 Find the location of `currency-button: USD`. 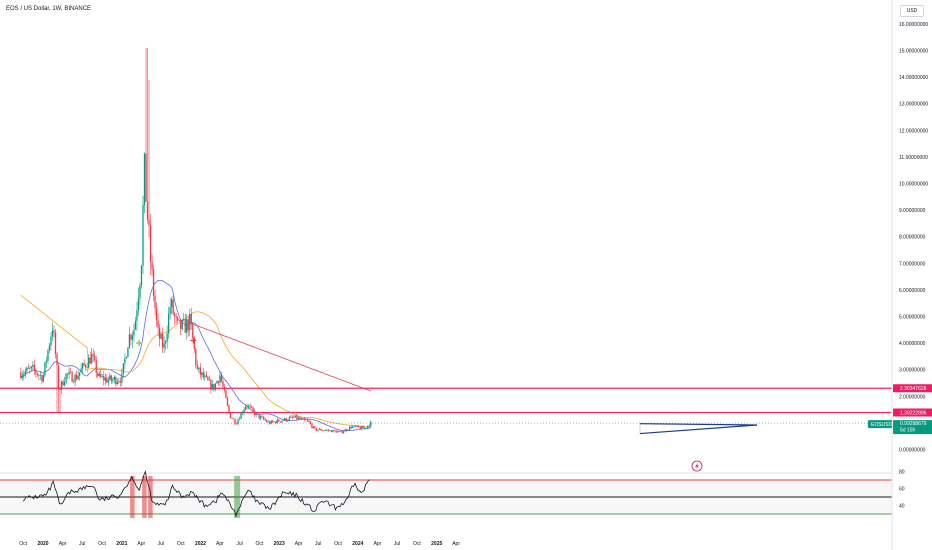

currency-button: USD is located at coordinates (912, 11).